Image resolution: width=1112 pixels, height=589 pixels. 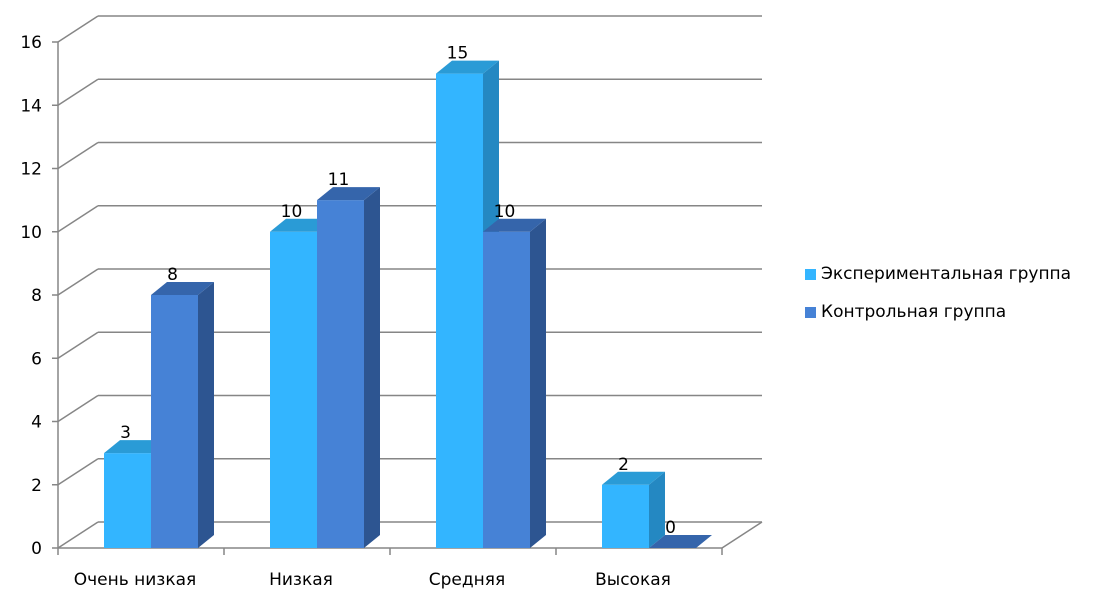 What do you see at coordinates (372, 579) in the screenshot?
I see `x-axis-categories: Очень низкая Низкая Средняя Высокая` at bounding box center [372, 579].